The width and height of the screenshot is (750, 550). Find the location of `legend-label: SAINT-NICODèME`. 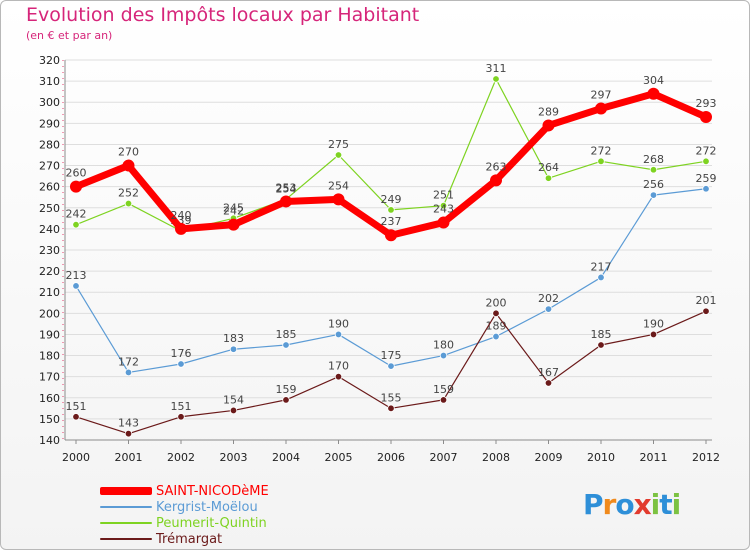

legend-label: SAINT-NICODèME is located at coordinates (212, 491).